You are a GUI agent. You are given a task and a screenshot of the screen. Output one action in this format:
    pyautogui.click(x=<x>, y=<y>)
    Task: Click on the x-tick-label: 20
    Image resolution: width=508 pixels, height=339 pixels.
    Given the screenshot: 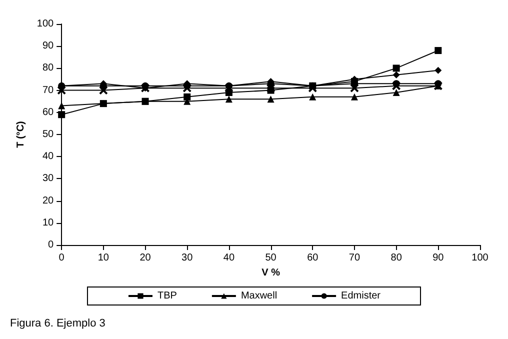 What is the action you would take?
    pyautogui.click(x=146, y=258)
    